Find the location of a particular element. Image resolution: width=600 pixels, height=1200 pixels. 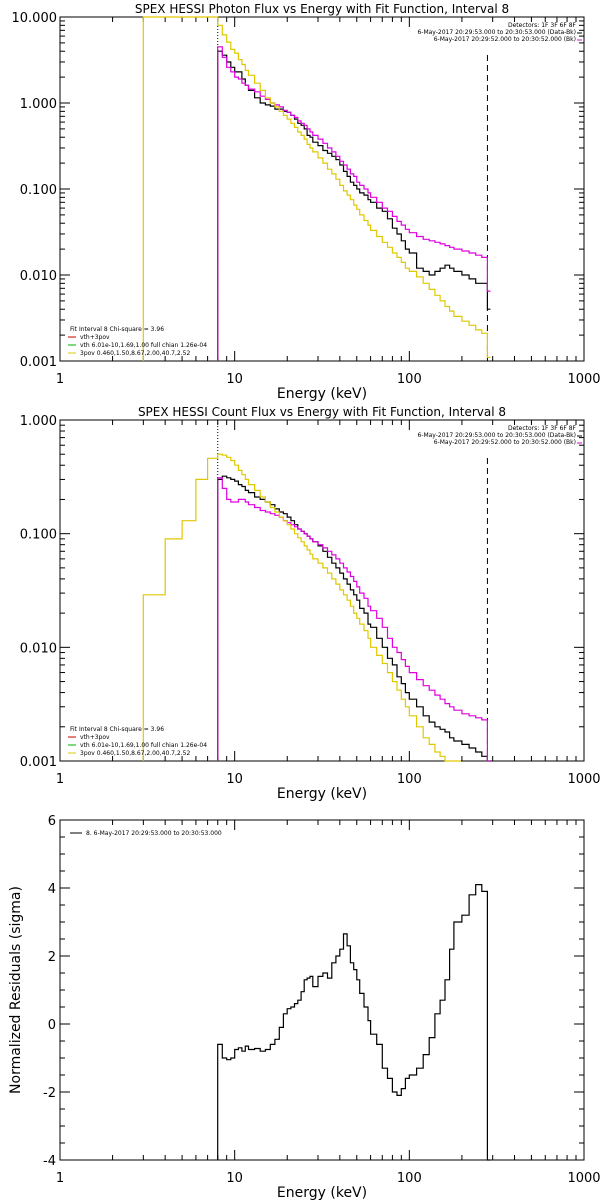

y-tick-label: -4 is located at coordinates (49, 1161).